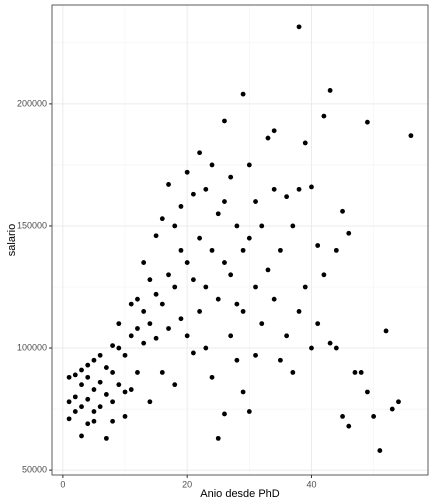 This screenshot has width=432, height=504. I want to click on x-tick-label: 20, so click(187, 484).